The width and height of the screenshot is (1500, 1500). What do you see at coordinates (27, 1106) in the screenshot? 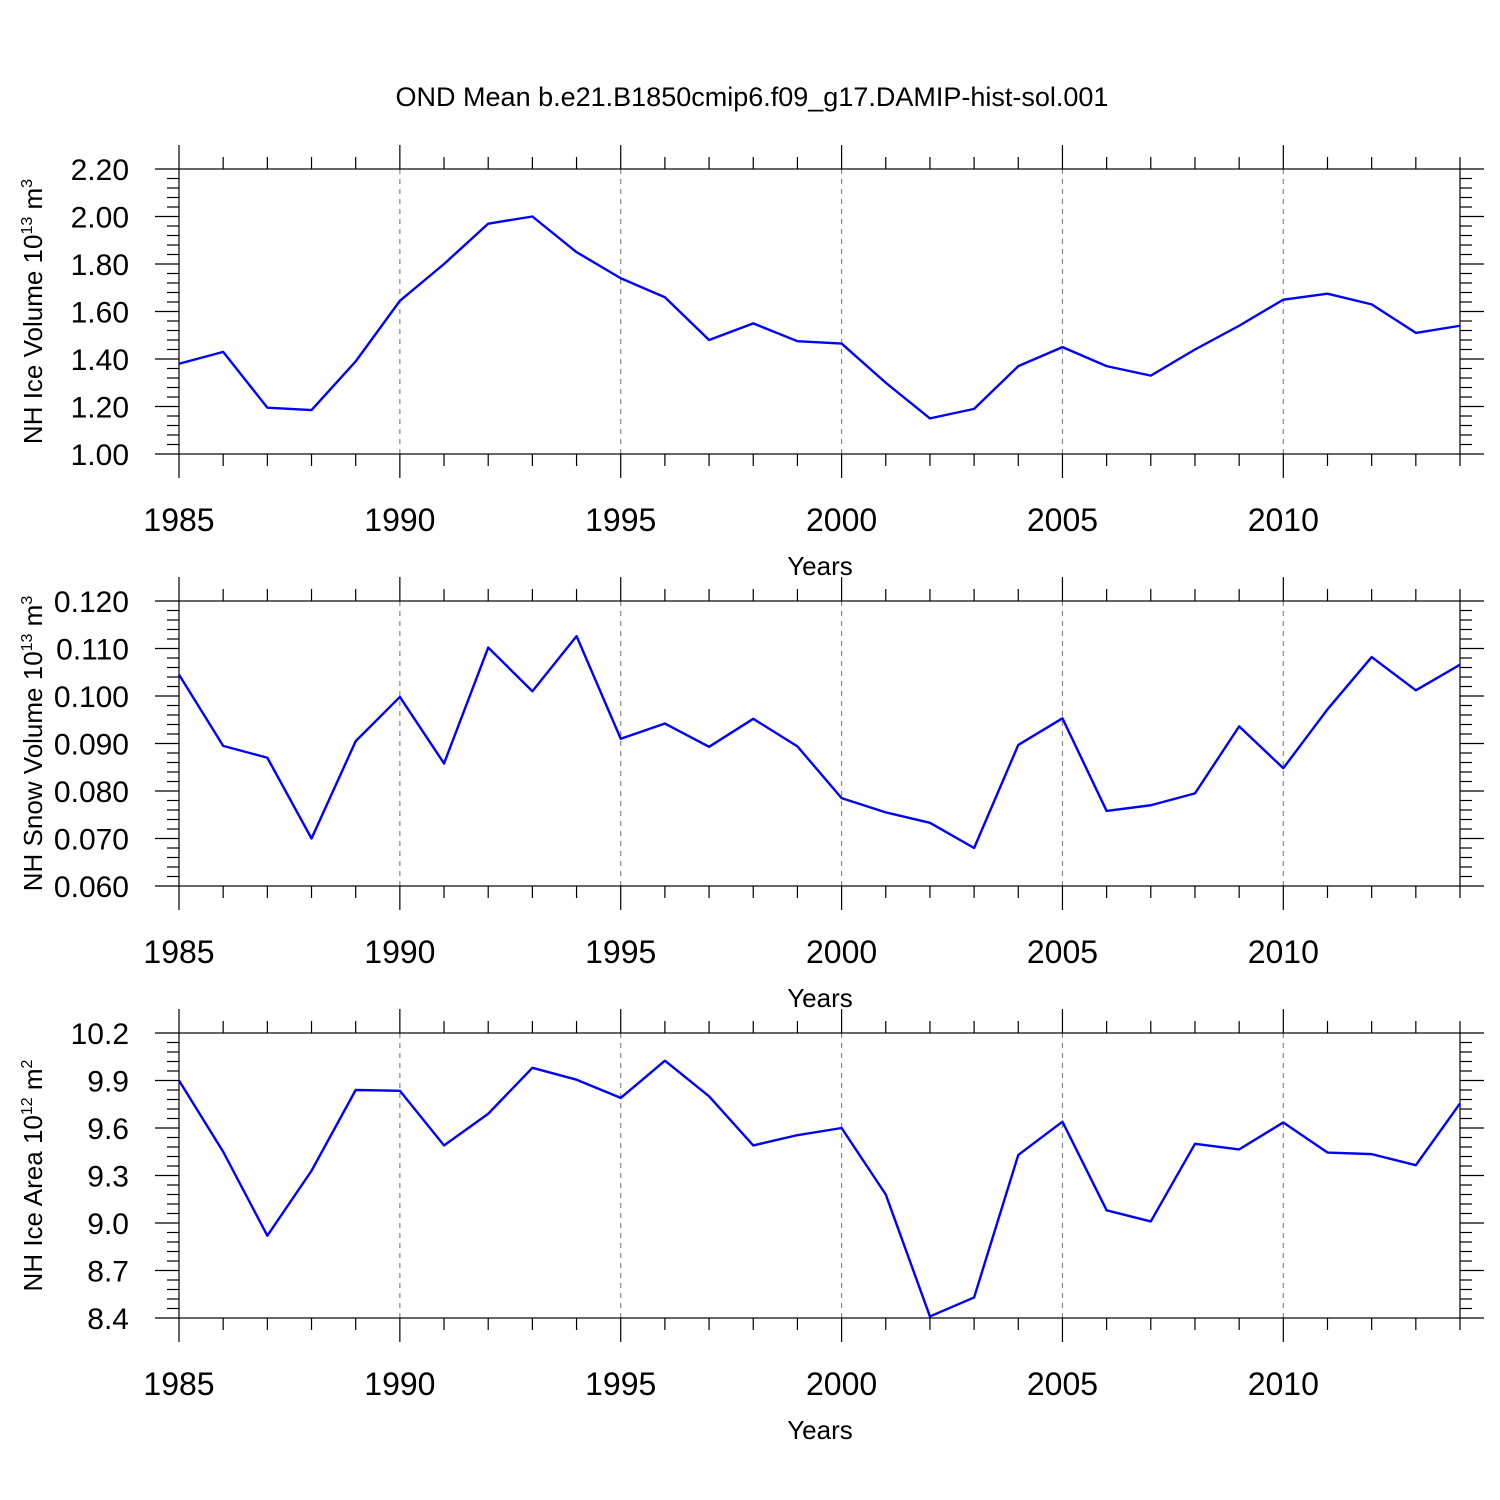
I see `y-axis-title-exponent: 12` at bounding box center [27, 1106].